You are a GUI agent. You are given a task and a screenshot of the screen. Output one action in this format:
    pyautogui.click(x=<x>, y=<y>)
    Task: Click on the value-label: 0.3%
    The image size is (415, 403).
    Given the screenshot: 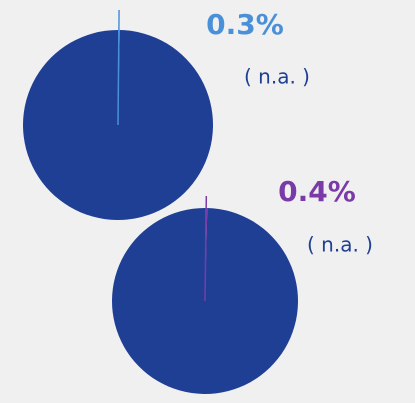 What is the action you would take?
    pyautogui.click(x=245, y=24)
    